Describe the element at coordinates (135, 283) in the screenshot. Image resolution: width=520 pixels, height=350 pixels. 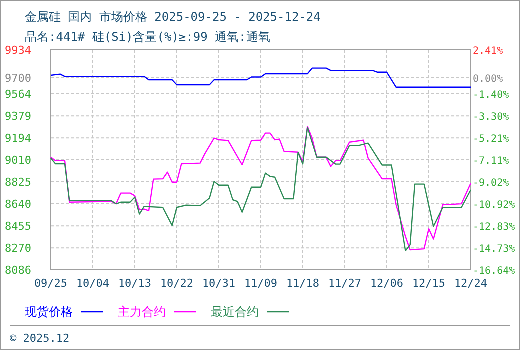
I see `x-tick-label: 10/13` at that location.